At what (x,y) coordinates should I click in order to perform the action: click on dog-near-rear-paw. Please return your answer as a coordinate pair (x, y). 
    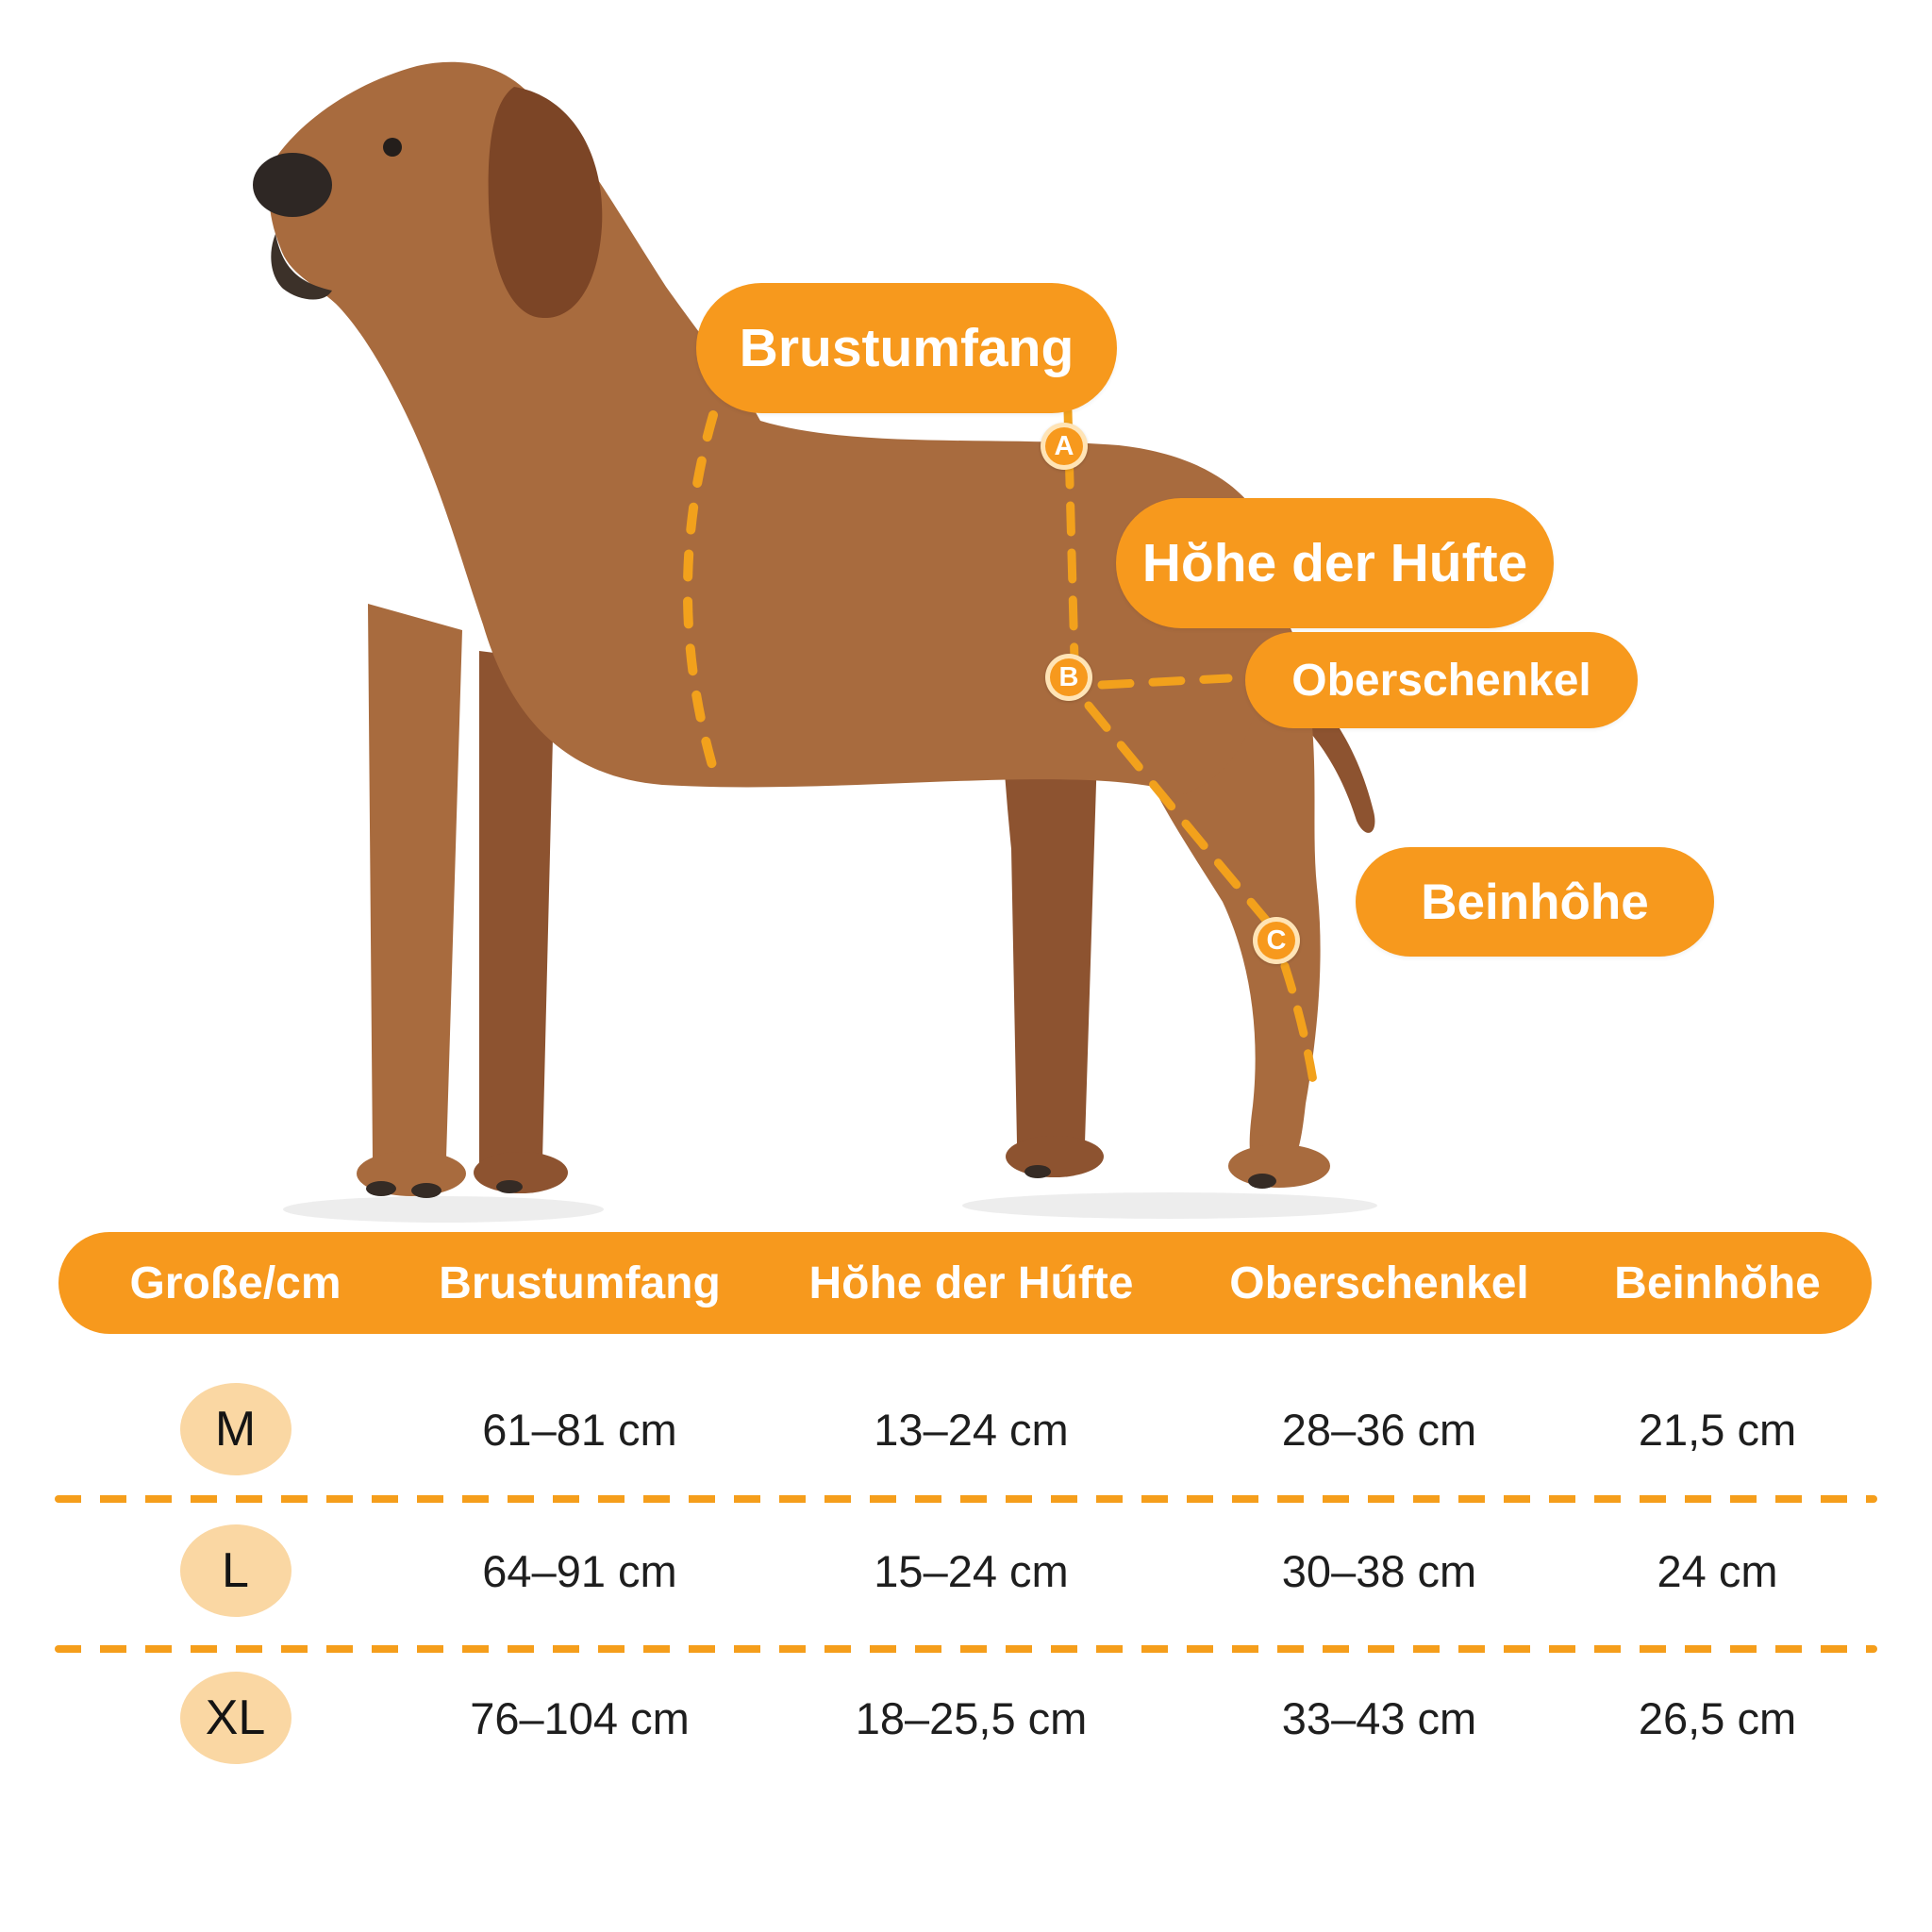
    Looking at the image, I should click on (1279, 1166).